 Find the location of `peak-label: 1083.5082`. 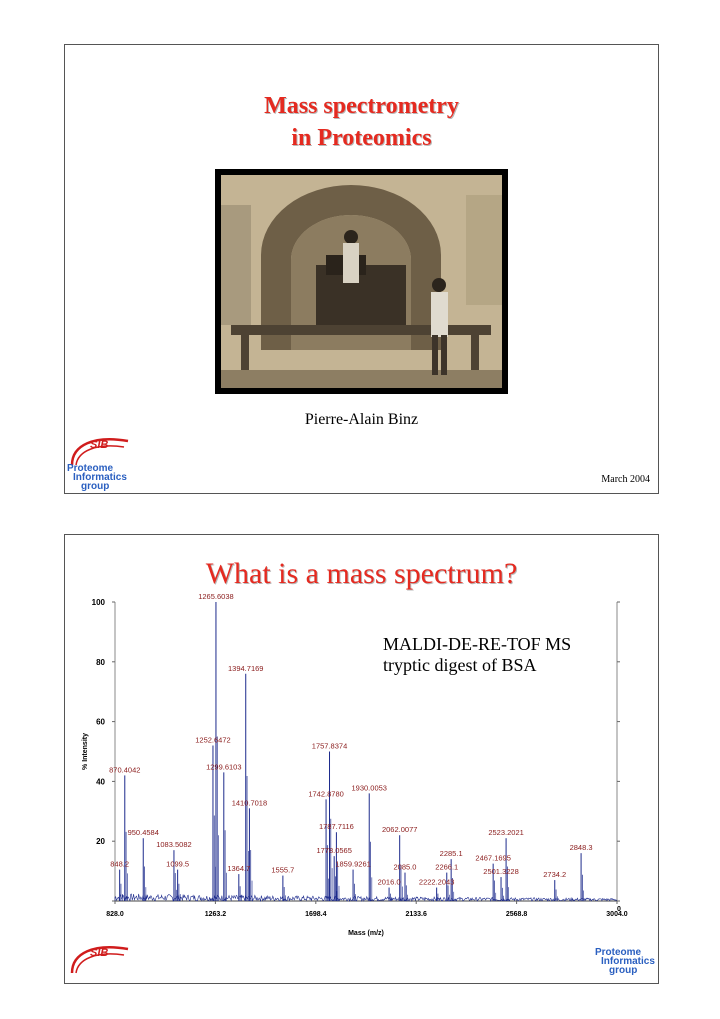

peak-label: 1083.5082 is located at coordinates (173, 844).